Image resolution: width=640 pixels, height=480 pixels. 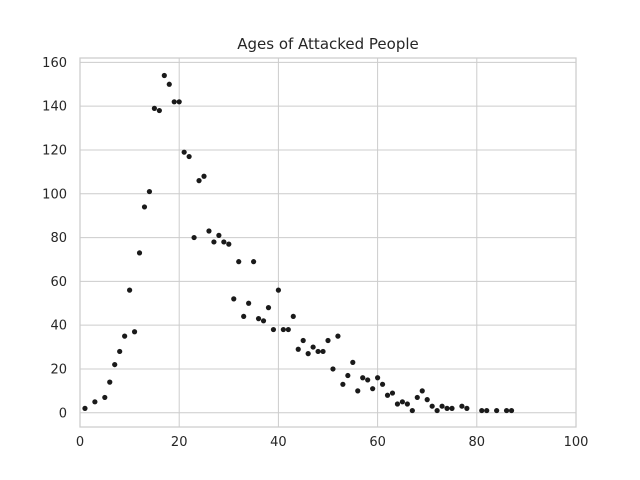 I want to click on y-tick-label: 20, so click(x=58, y=369).